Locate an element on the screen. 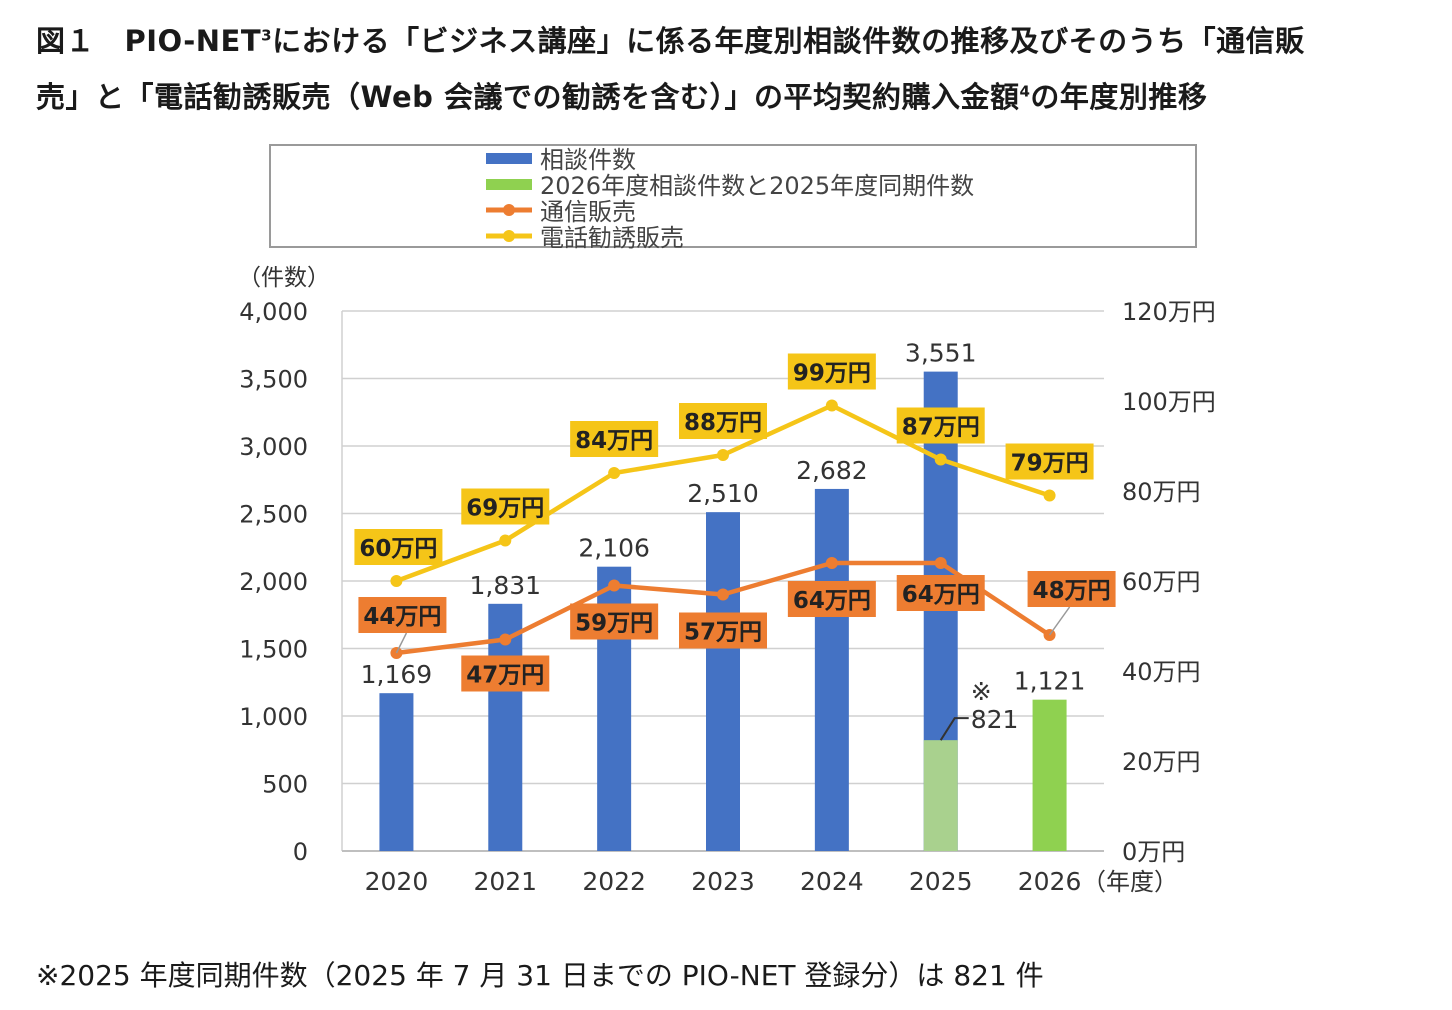 This screenshot has height=1010, width=1452. y-right-tick-label: 0万円 is located at coordinates (1153, 852).